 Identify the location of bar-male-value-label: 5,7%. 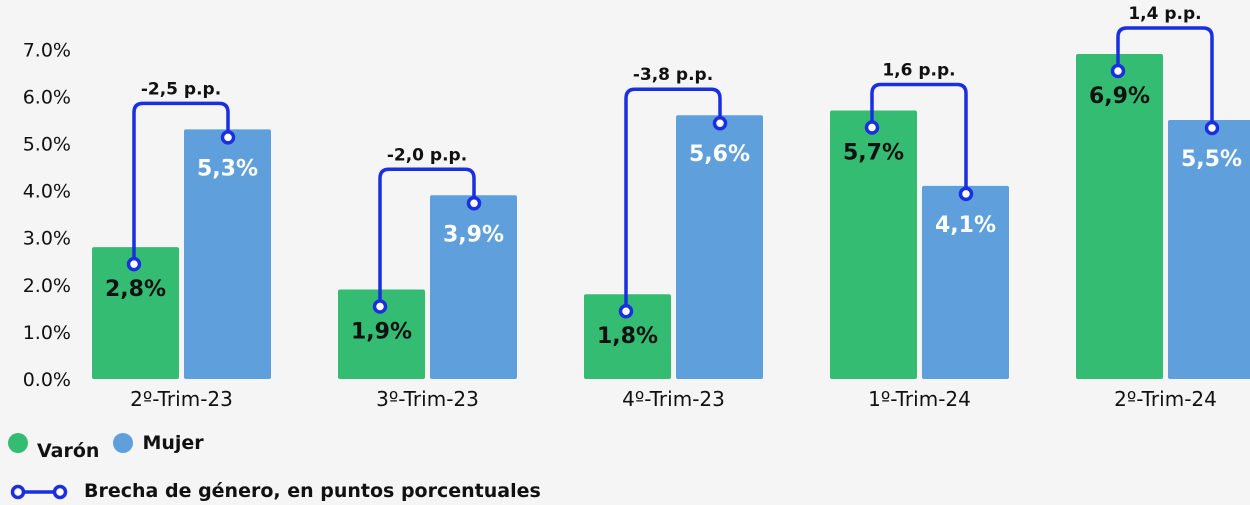
(873, 153).